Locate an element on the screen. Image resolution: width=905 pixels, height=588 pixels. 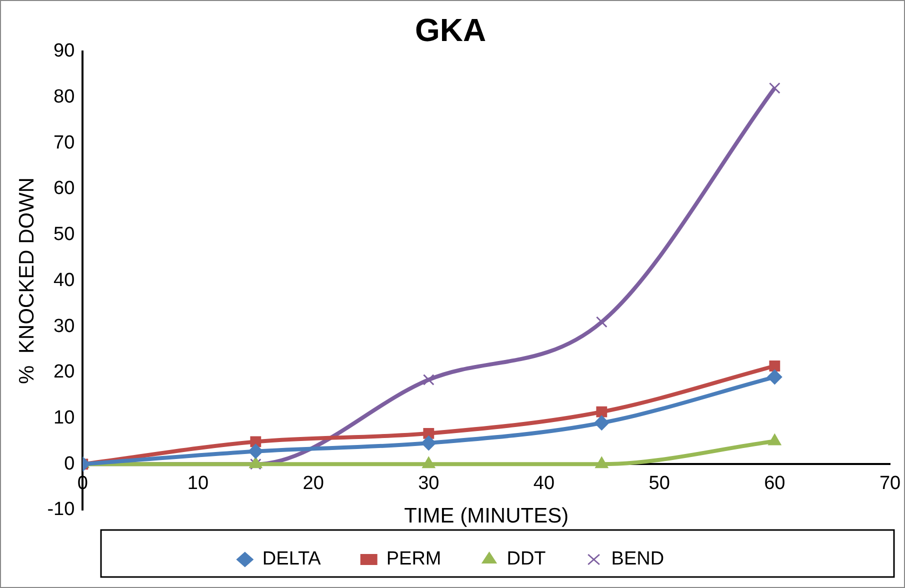
x-axis-title: TIME (MINUTES) is located at coordinates (486, 516).